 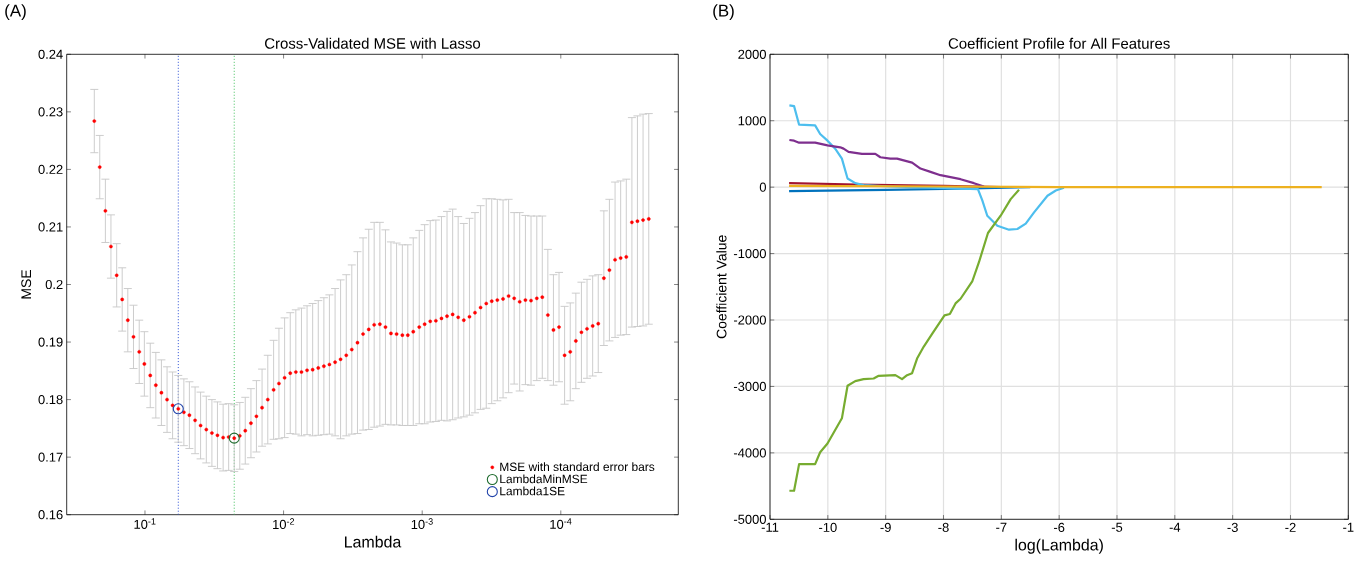 What do you see at coordinates (723, 12) in the screenshot?
I see `text: (B)` at bounding box center [723, 12].